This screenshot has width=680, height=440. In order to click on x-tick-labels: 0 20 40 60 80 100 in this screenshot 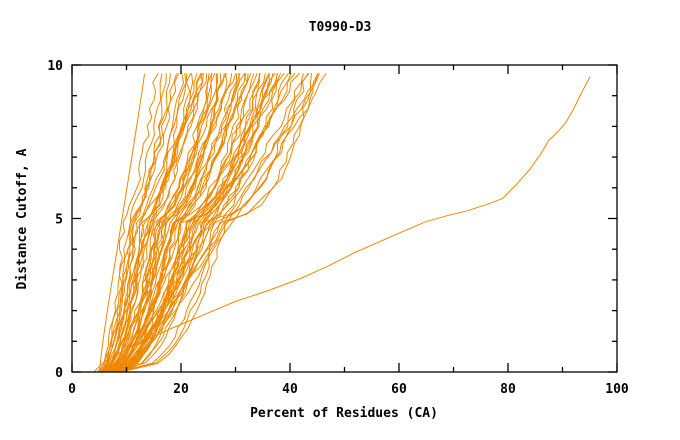, I will do `click(348, 389)`.